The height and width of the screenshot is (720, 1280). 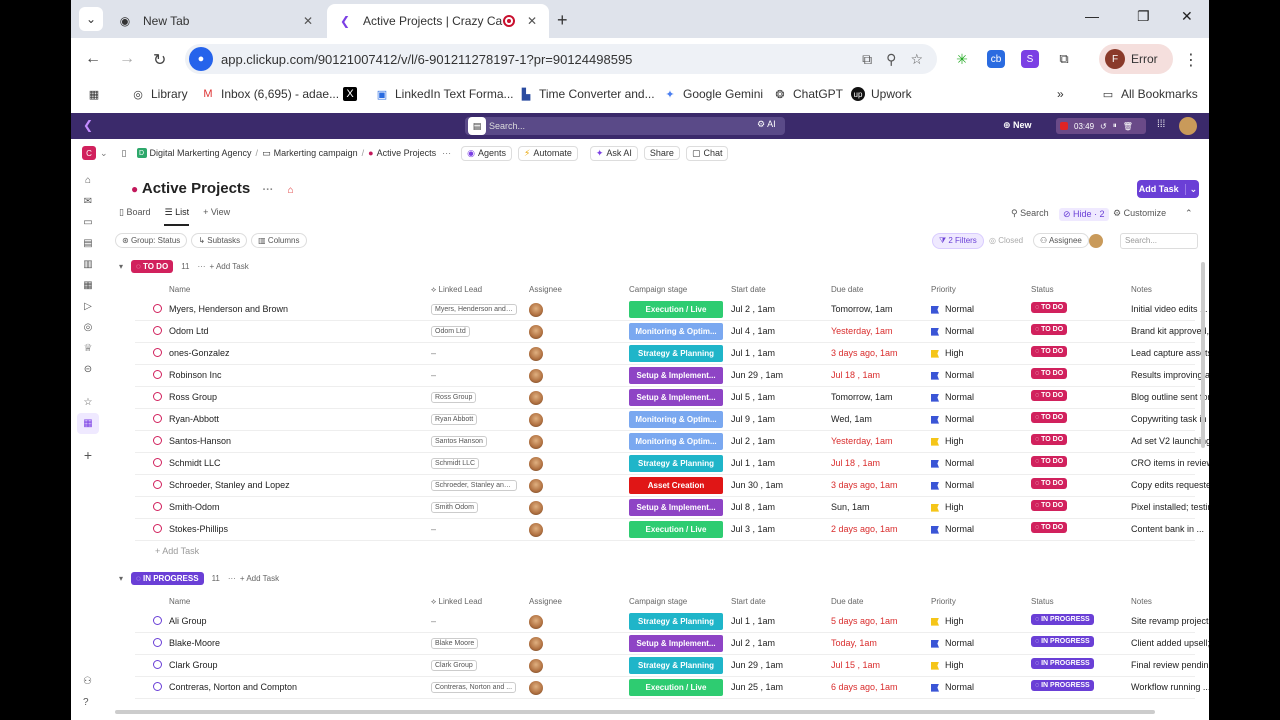 What do you see at coordinates (450, 331) in the screenshot?
I see `linked-lead: Odom Ltd` at bounding box center [450, 331].